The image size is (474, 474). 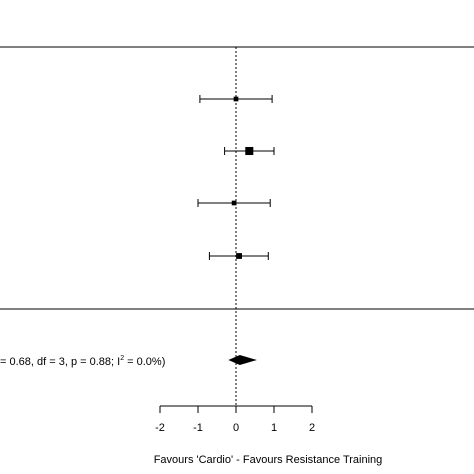 I want to click on x-tick-label: 2, so click(x=312, y=428).